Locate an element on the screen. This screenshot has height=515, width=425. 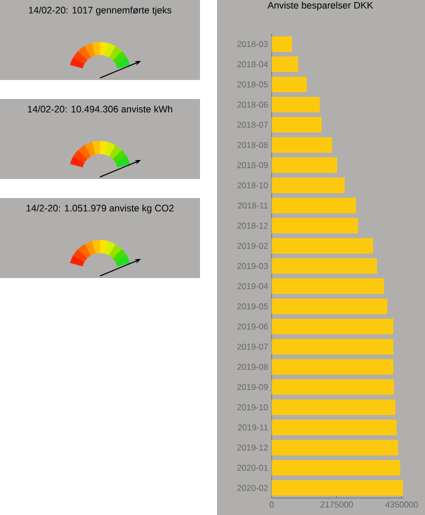
y-tick-label: 2019-09 is located at coordinates (252, 387).